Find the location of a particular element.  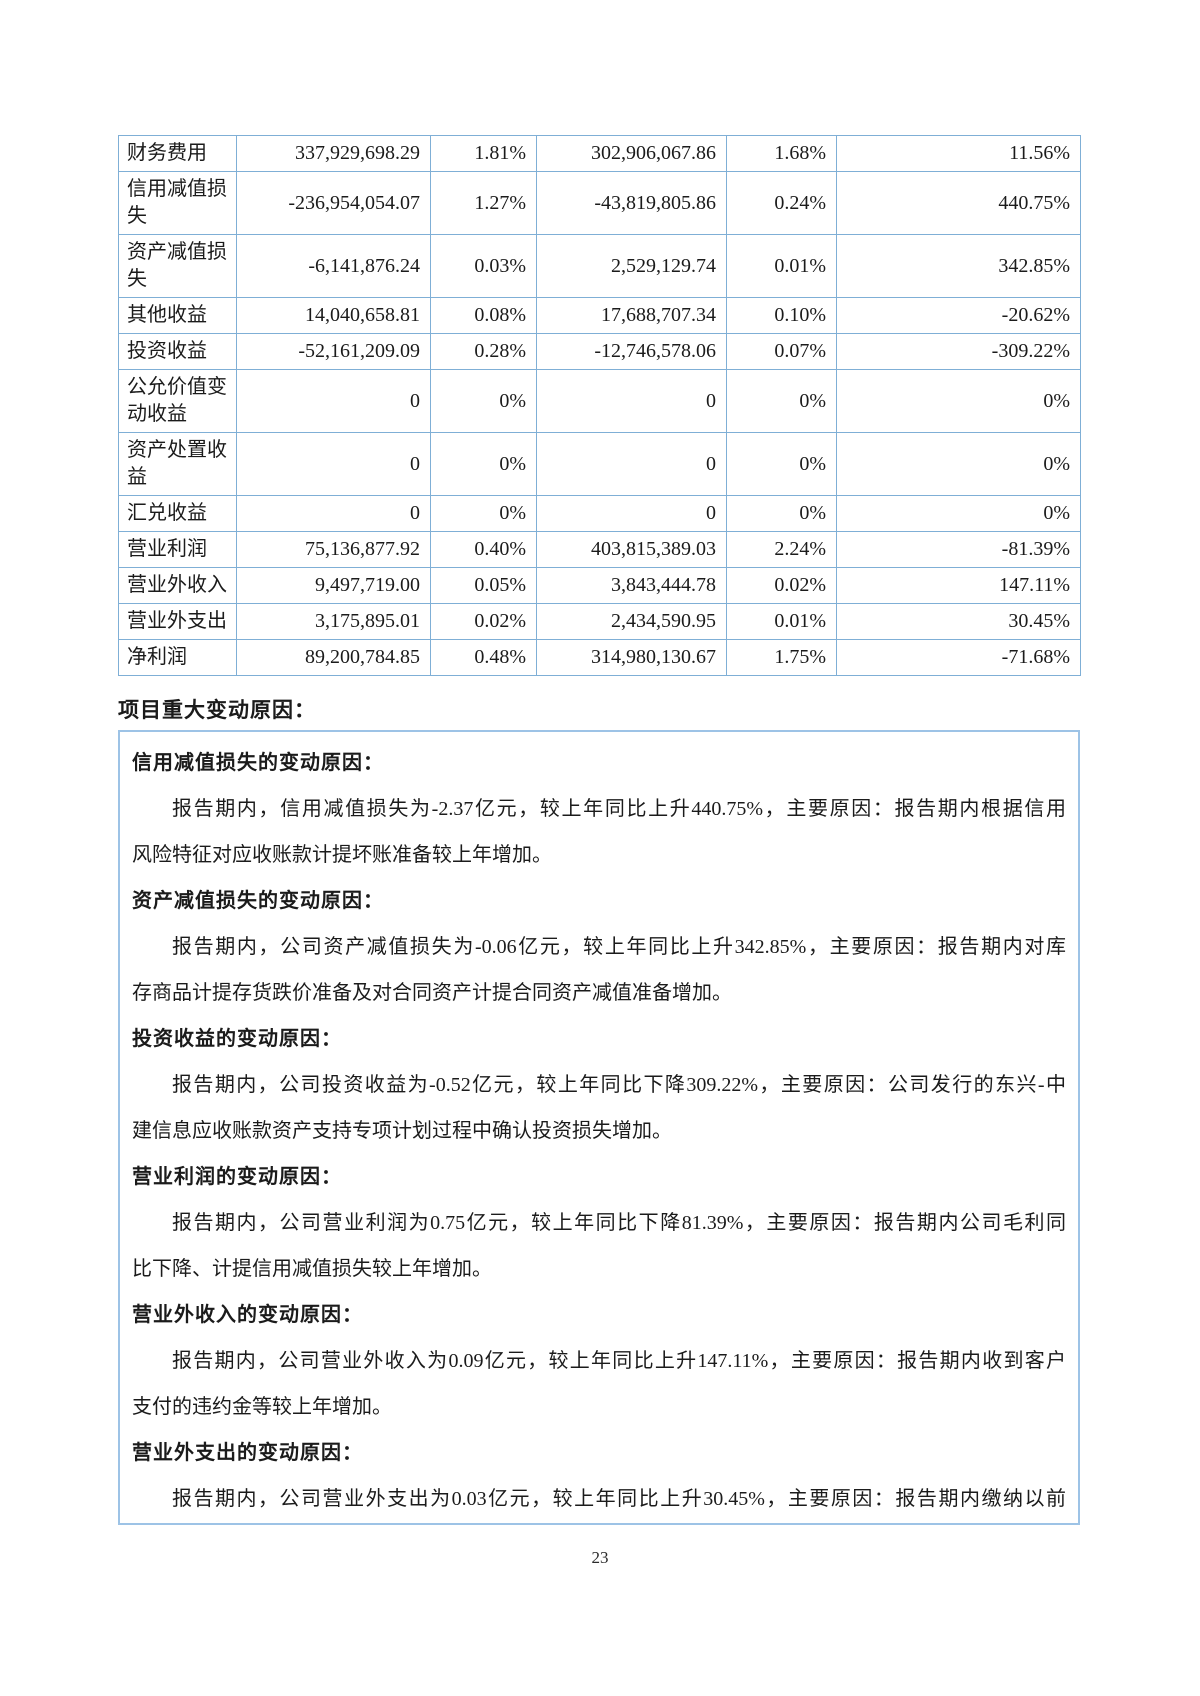

prior-percent: 0.07% is located at coordinates (781, 351).